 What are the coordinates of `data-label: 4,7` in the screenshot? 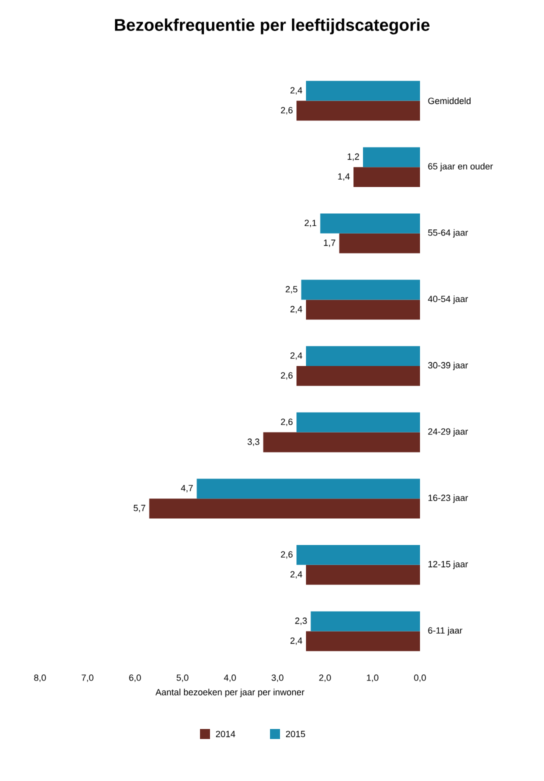 It's located at (186, 488).